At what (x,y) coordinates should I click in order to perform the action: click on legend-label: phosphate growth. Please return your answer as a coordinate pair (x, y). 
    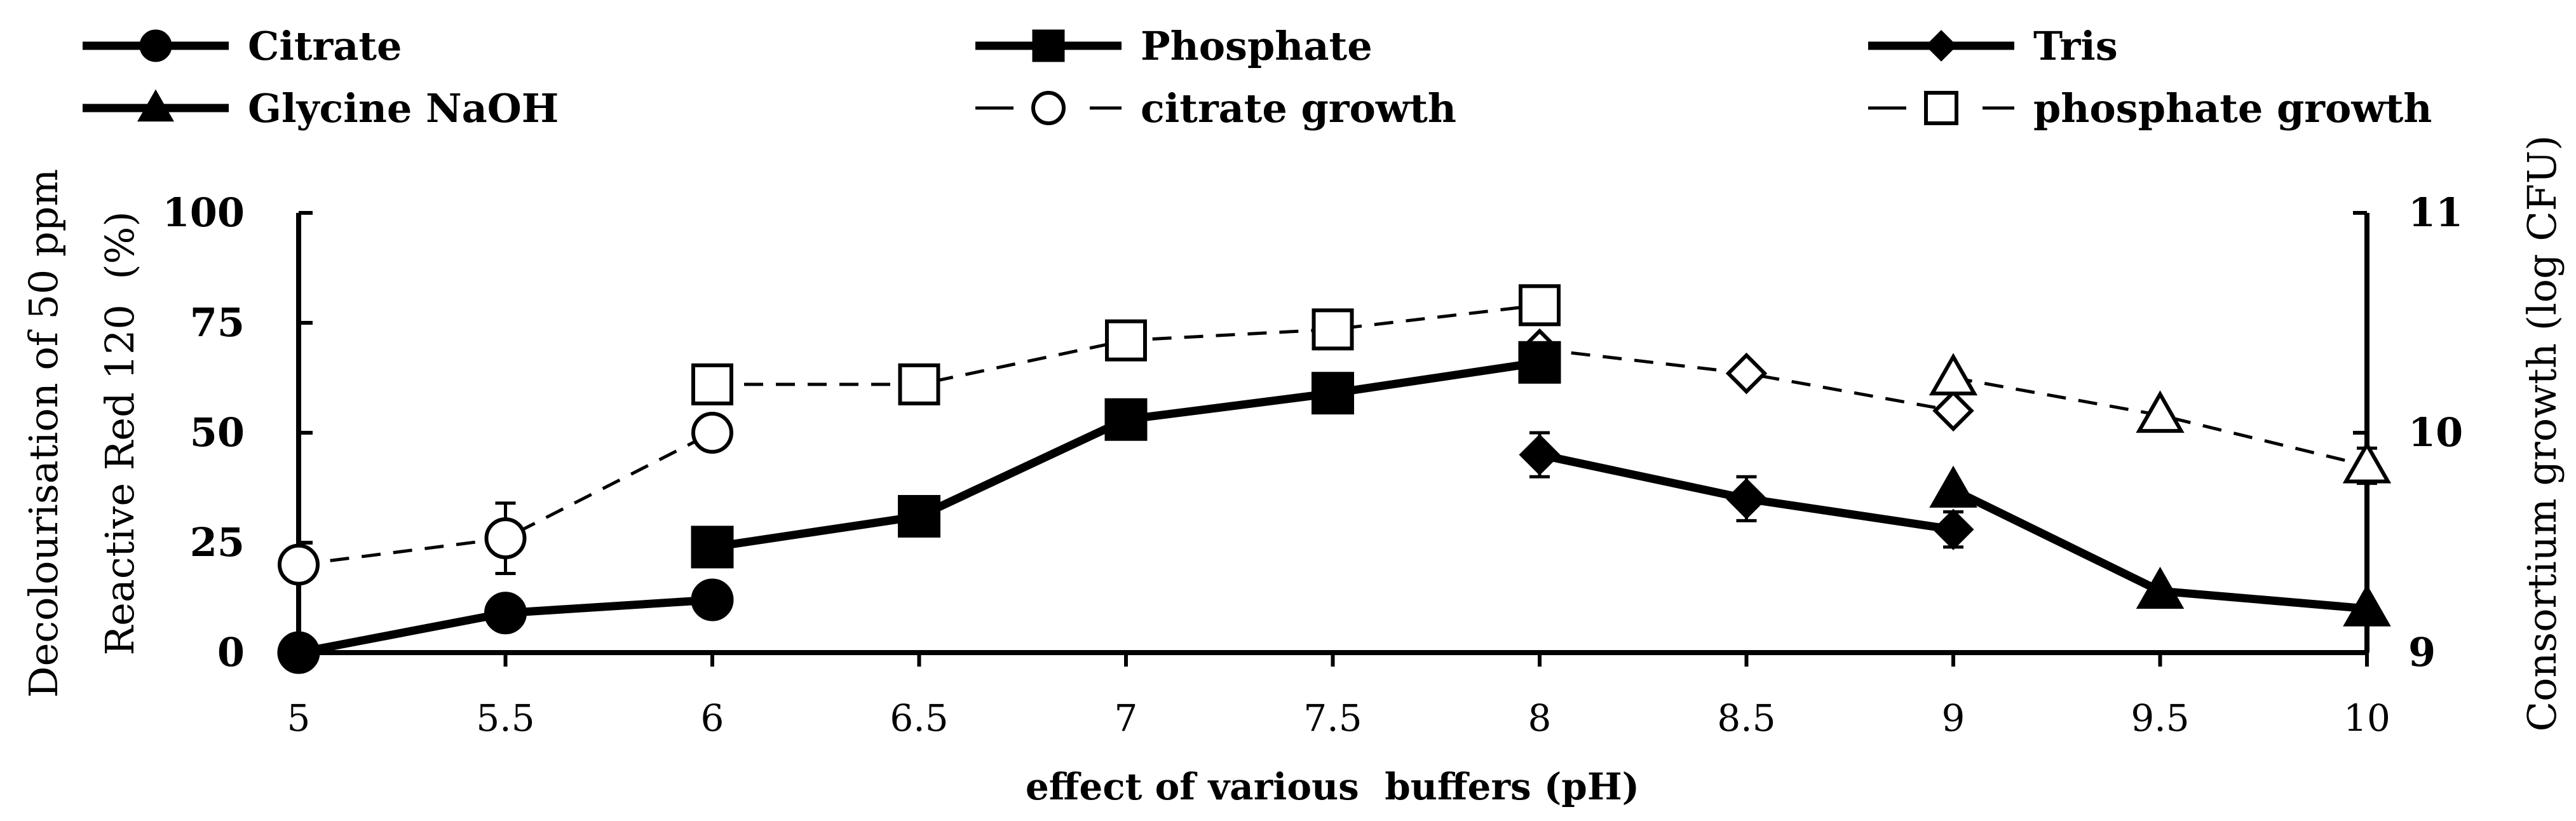
    Looking at the image, I should click on (2232, 108).